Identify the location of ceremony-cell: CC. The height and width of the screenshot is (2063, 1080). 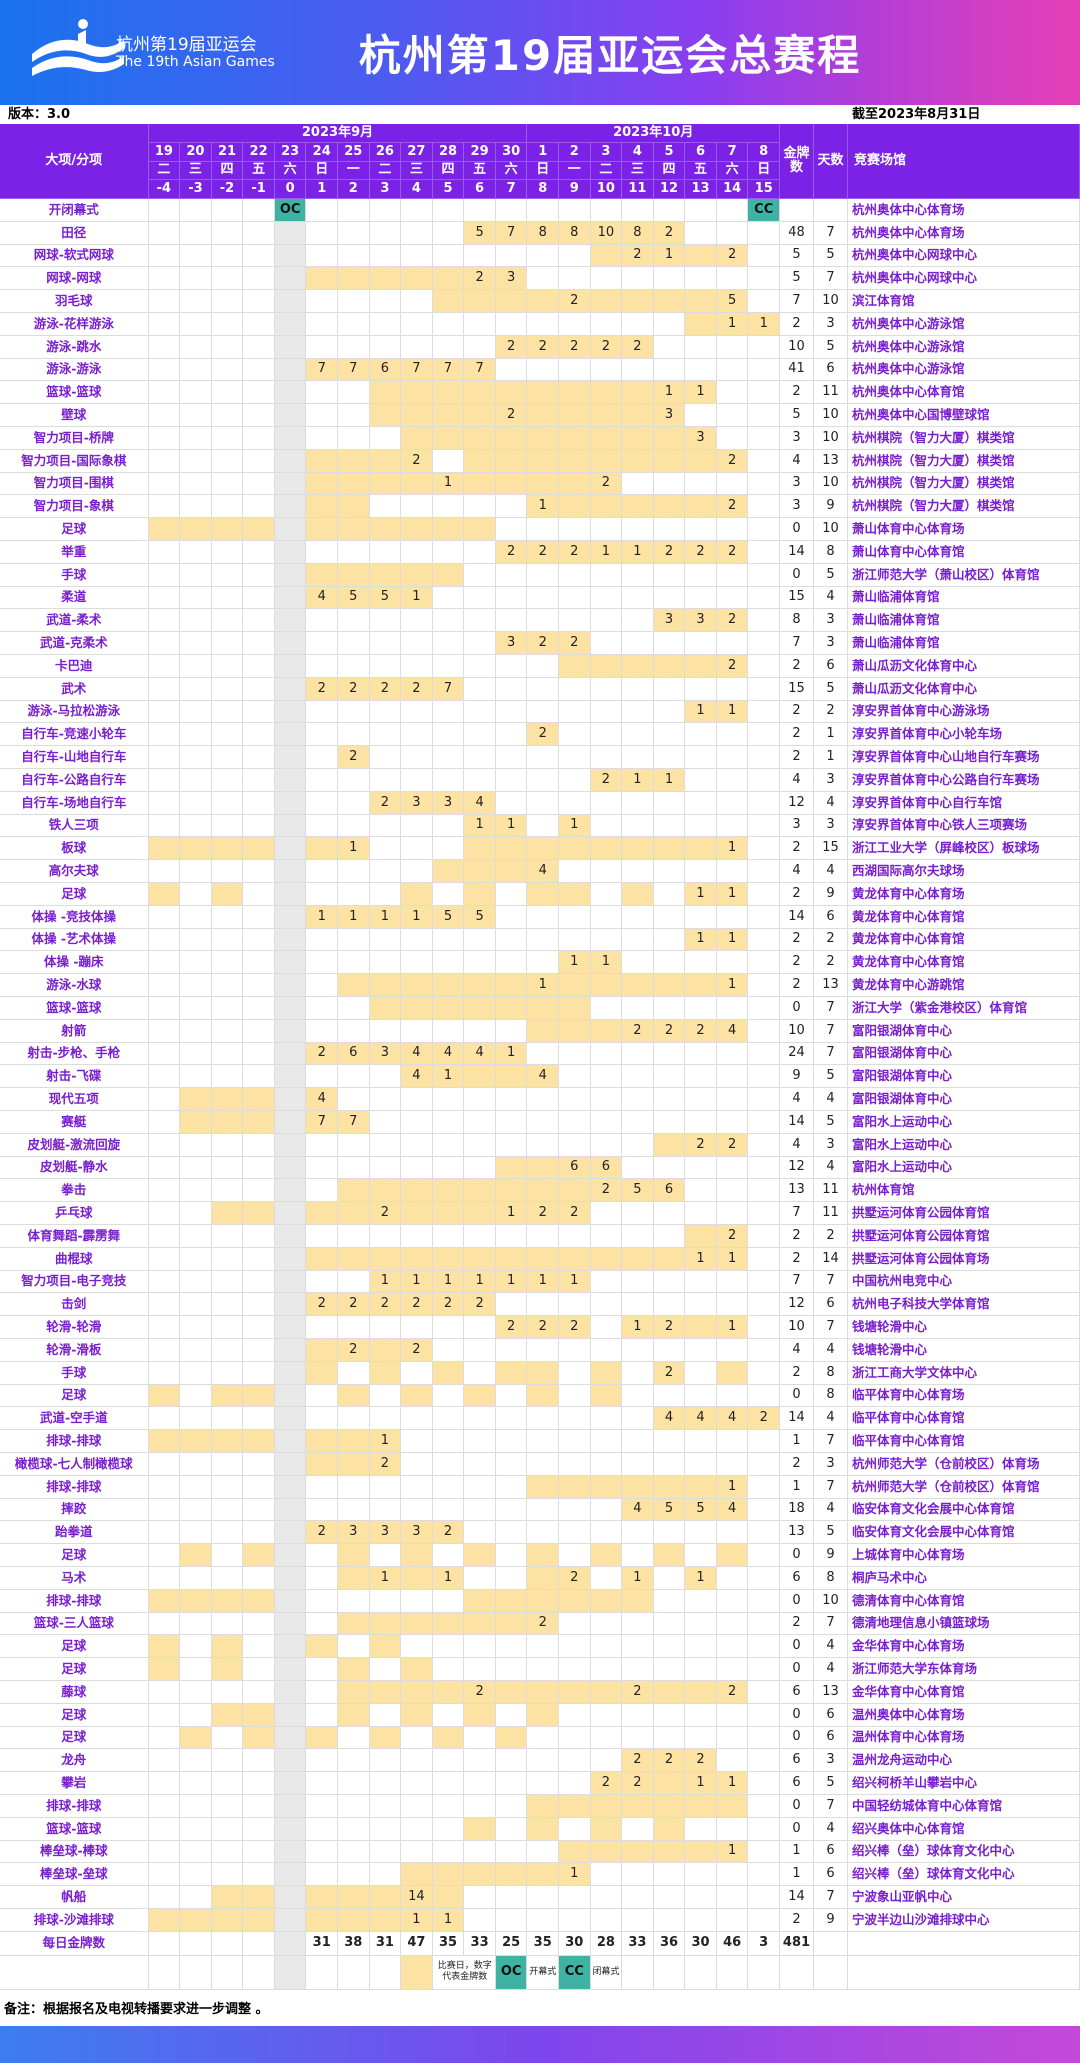
(764, 210).